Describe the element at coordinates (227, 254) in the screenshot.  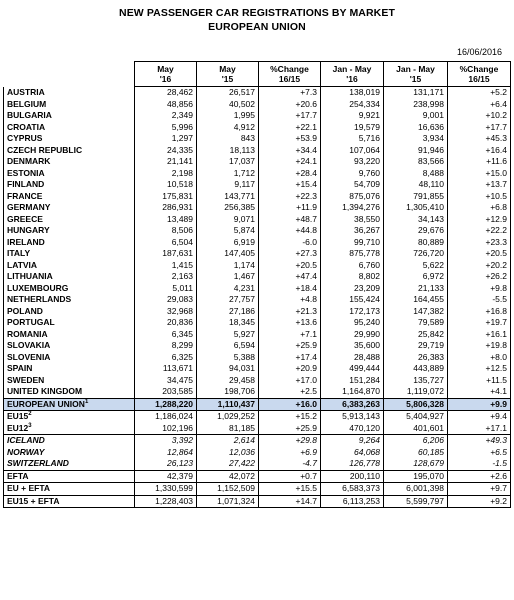
I see `value-cell: 147,405` at that location.